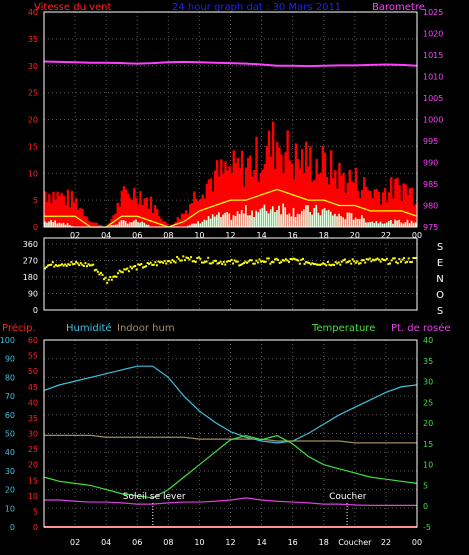 The width and height of the screenshot is (469, 555). I want to click on bottom-x-tick-label: 04, so click(106, 542).